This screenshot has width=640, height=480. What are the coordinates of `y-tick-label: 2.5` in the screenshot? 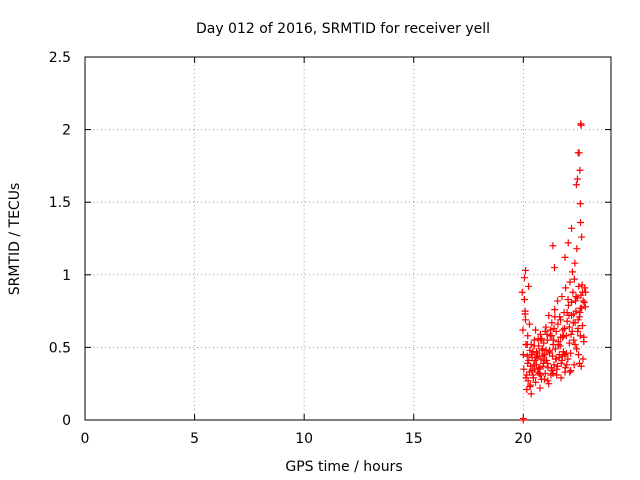 It's located at (60, 58).